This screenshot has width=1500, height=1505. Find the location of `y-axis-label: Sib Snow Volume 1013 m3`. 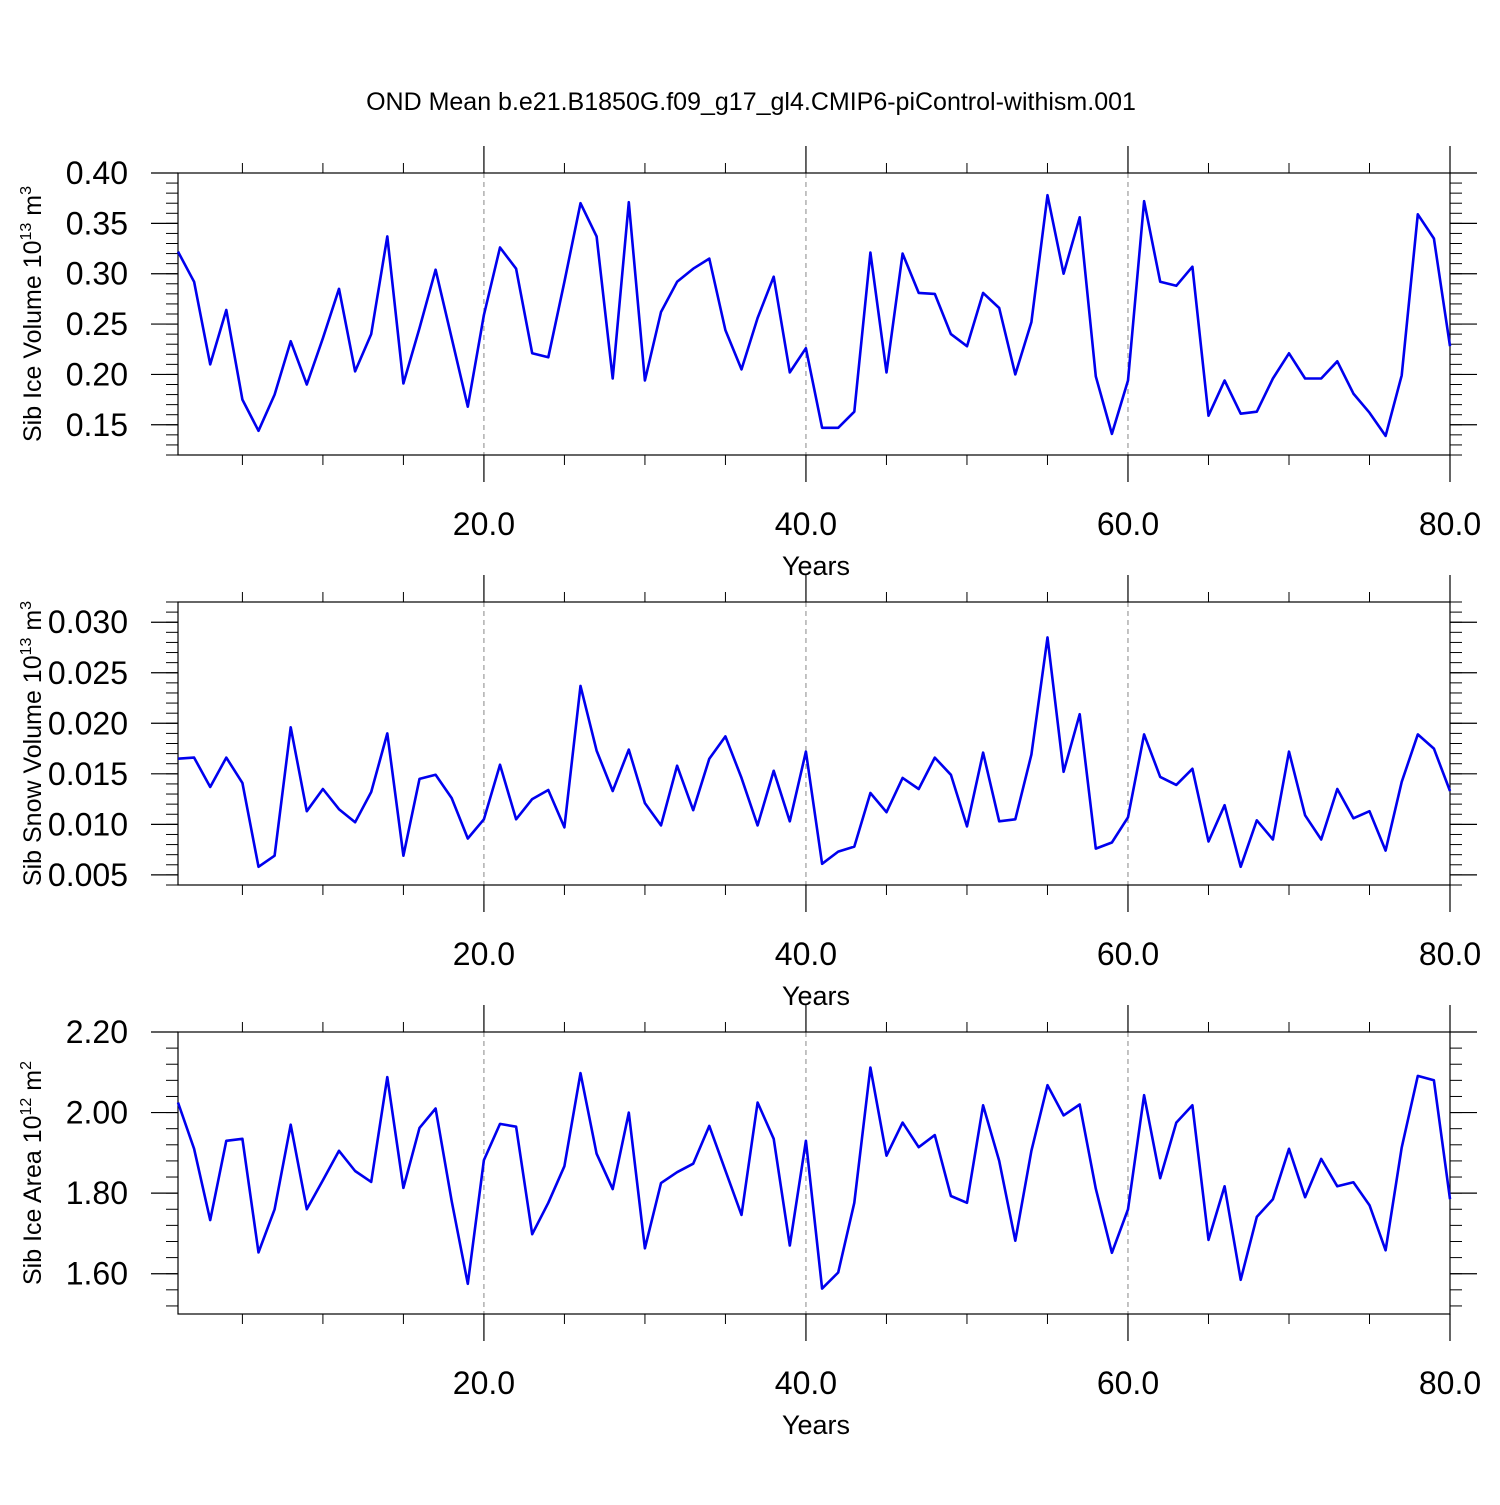

y-axis-label: Sib Snow Volume 1013 m3 is located at coordinates (32, 743).